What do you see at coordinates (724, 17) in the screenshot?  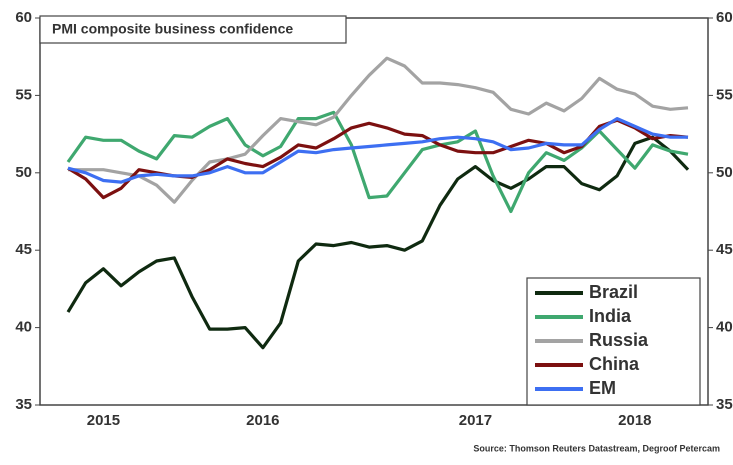 I see `y2-tick-label: 60` at bounding box center [724, 17].